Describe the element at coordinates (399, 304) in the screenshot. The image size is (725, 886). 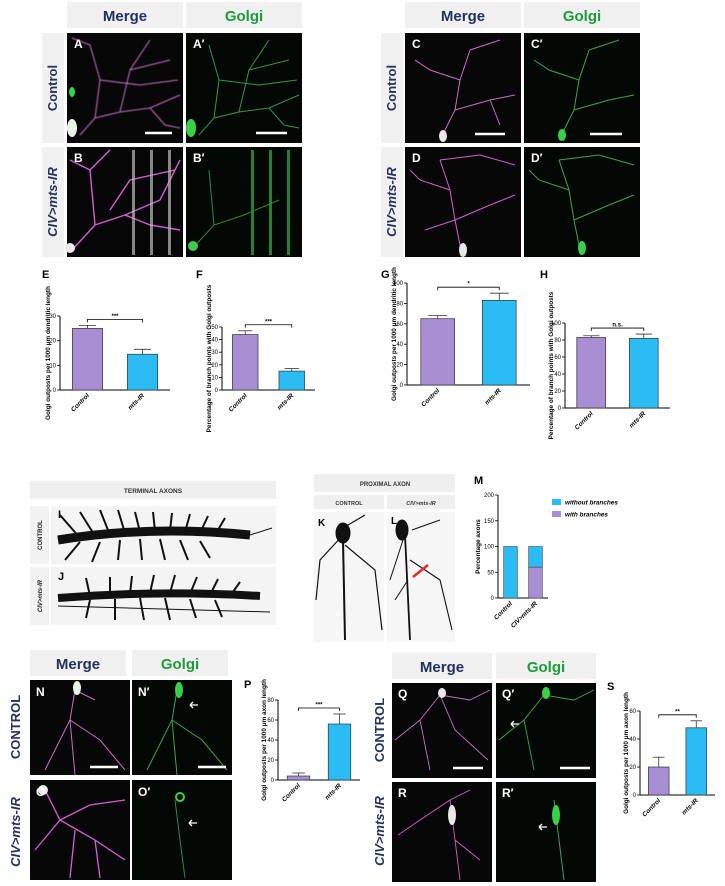
I see `chart-g-y-tick-label: 80` at that location.